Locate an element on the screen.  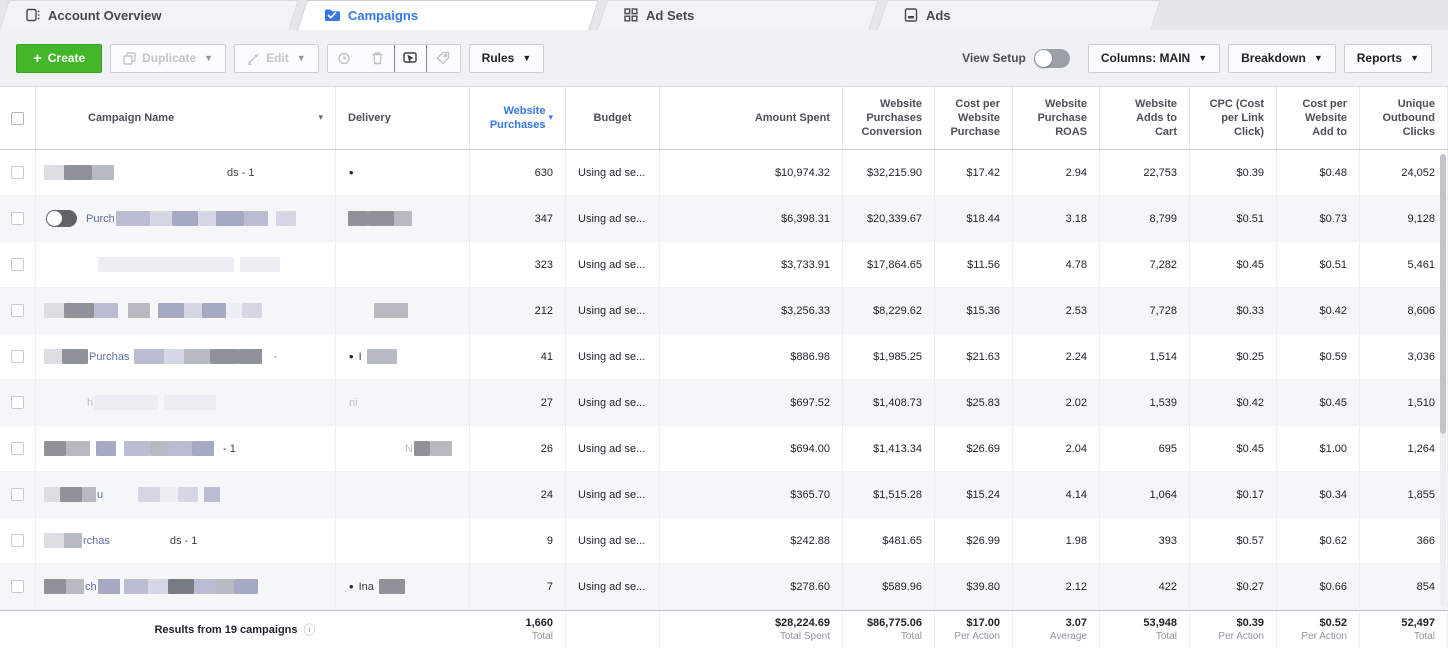
campaign-name-cell: ch is located at coordinates (186, 586).